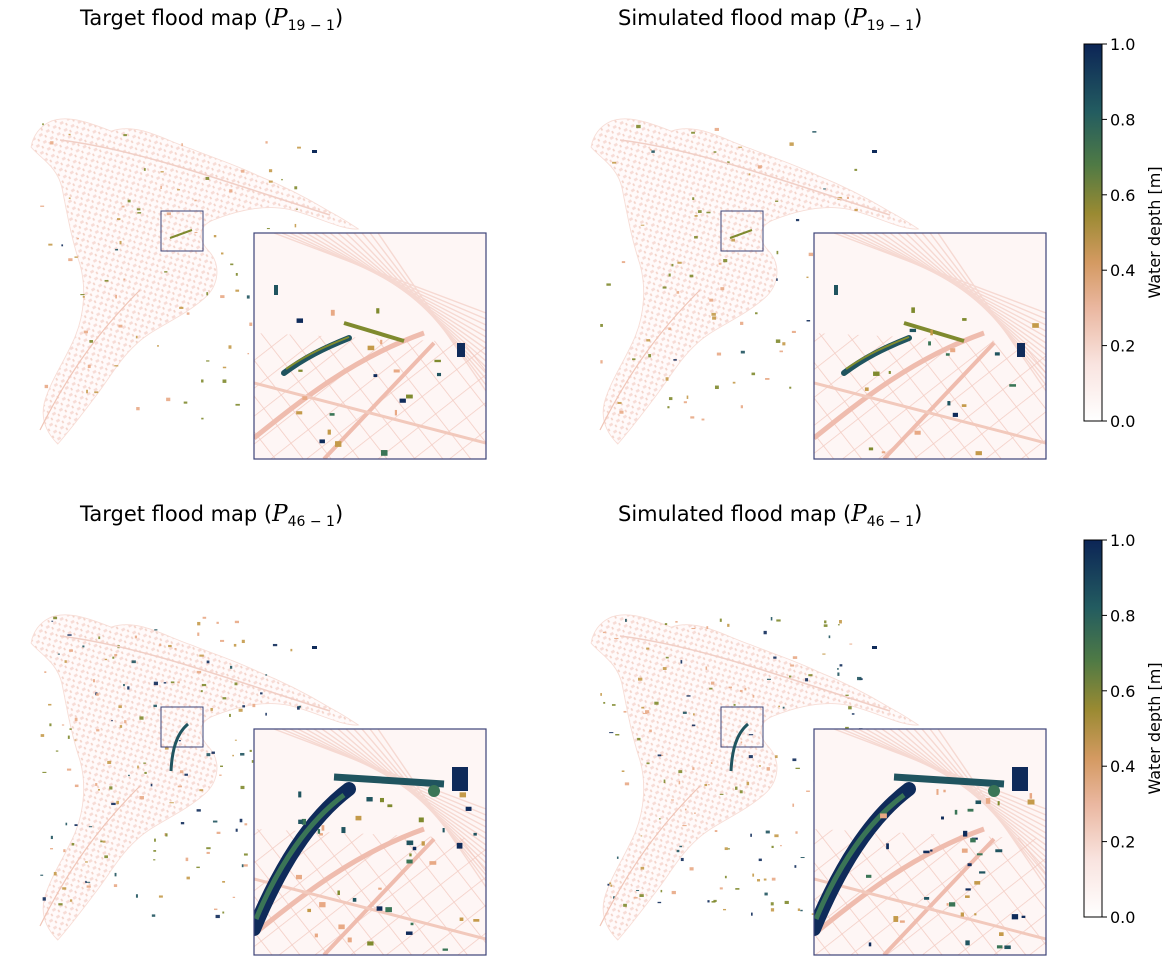 The height and width of the screenshot is (960, 1162). What do you see at coordinates (770, 516) in the screenshot?
I see `panel-title-4: Simulated flood map (P46 − 1)` at bounding box center [770, 516].